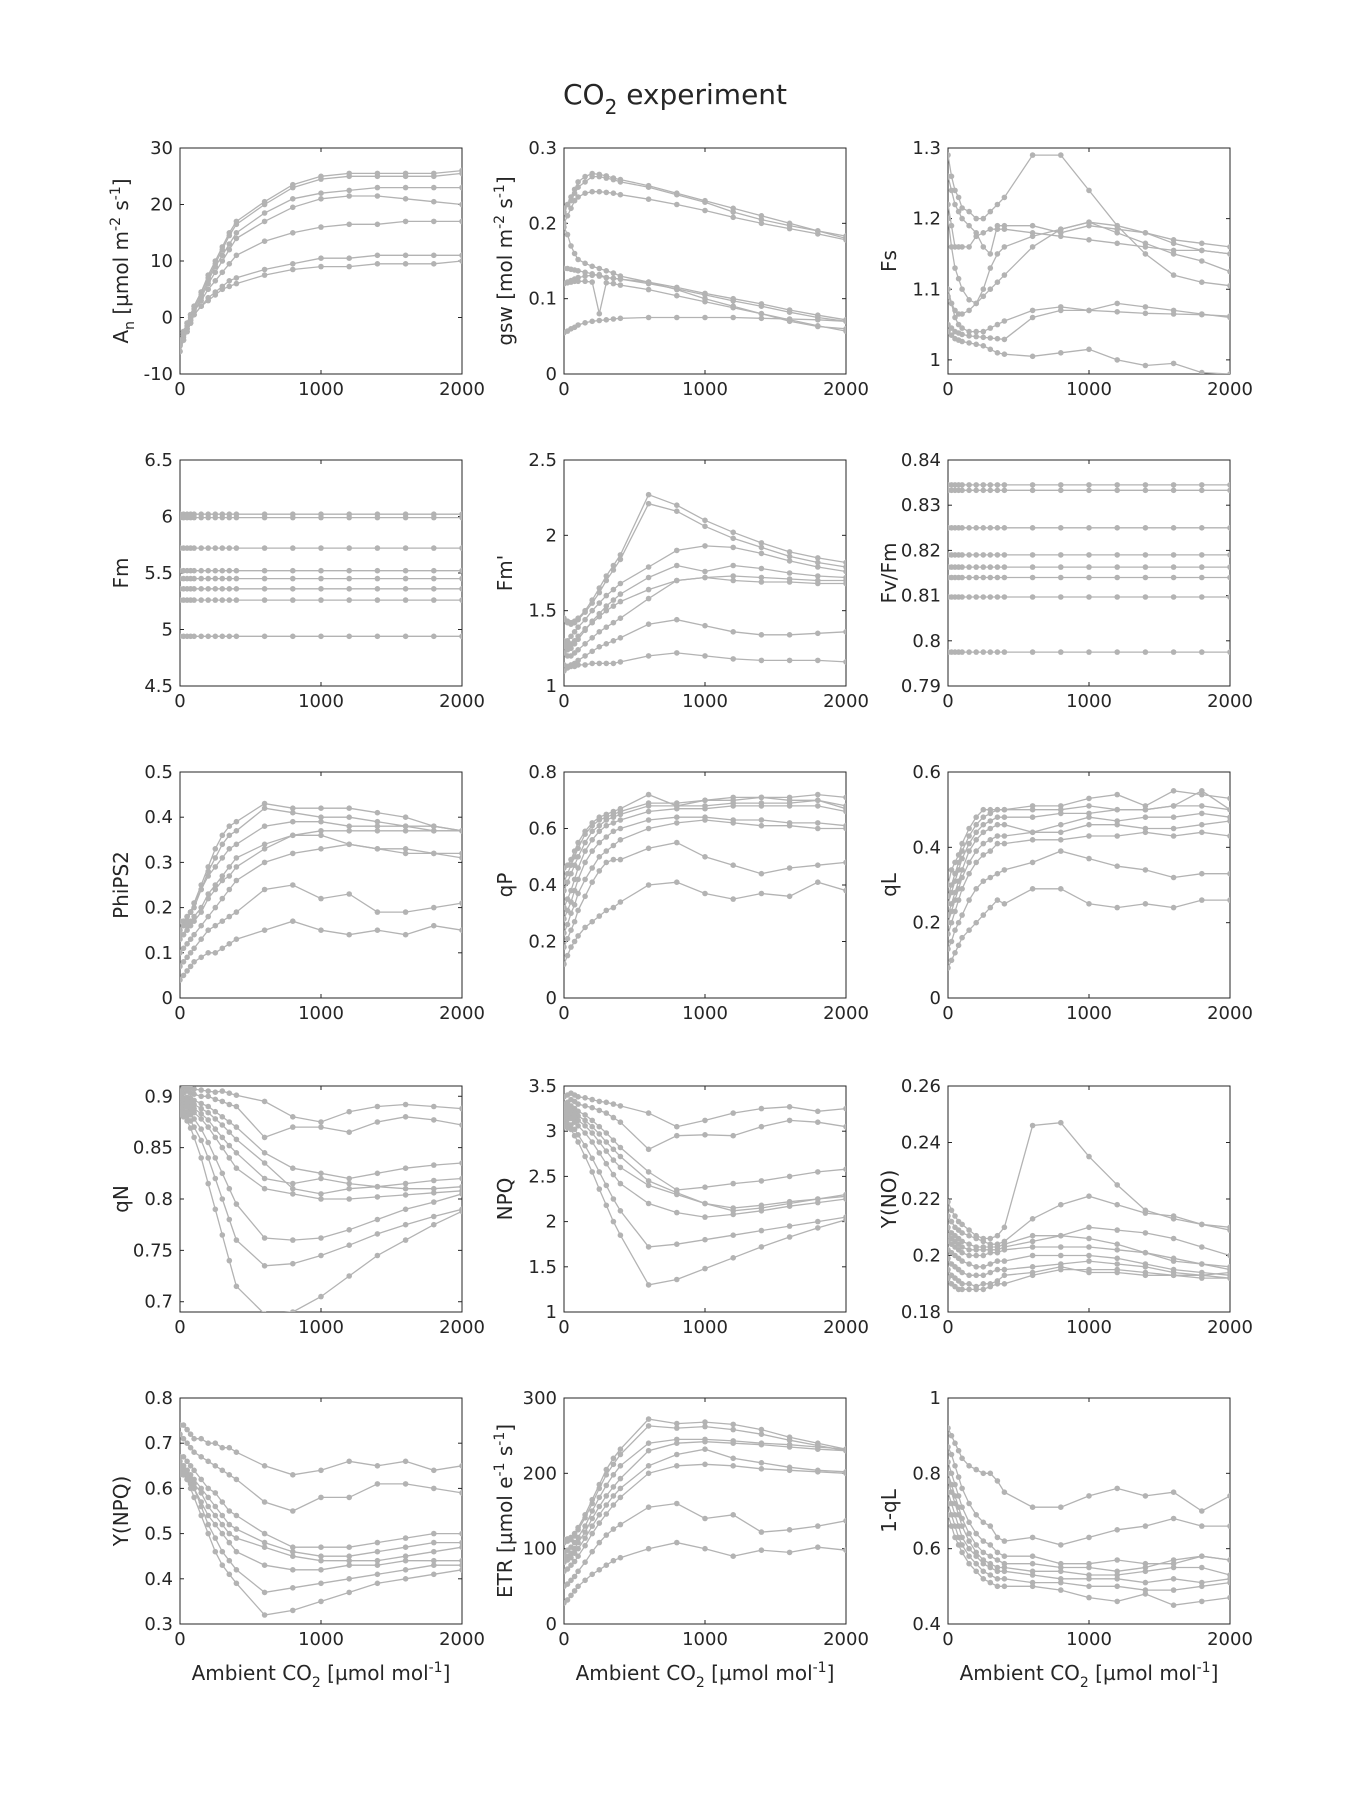  I want to click on x-axis-label-rest: [µmol mol, so click(375, 1673).